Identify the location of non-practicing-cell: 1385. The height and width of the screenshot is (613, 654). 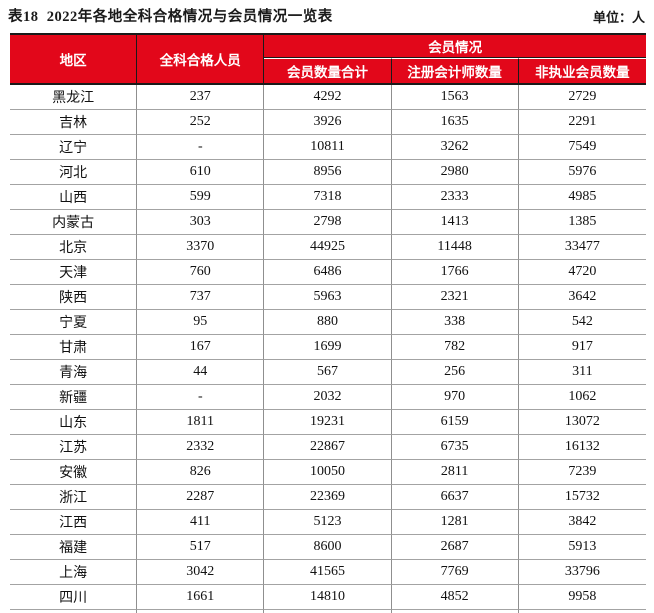
(582, 222).